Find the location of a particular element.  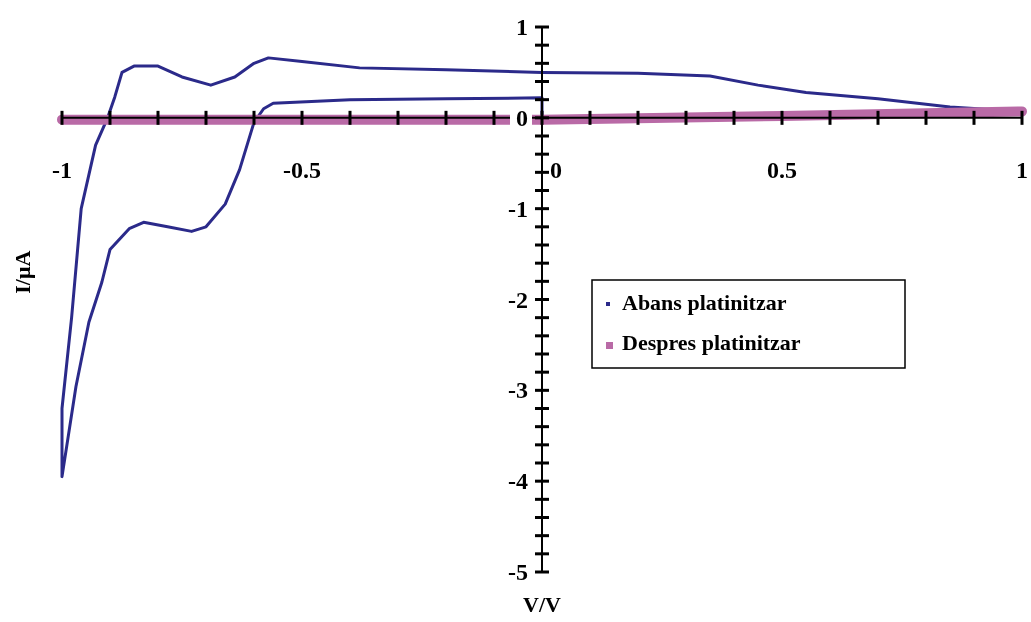

y-axis-title: I/μA is located at coordinates (22, 272).